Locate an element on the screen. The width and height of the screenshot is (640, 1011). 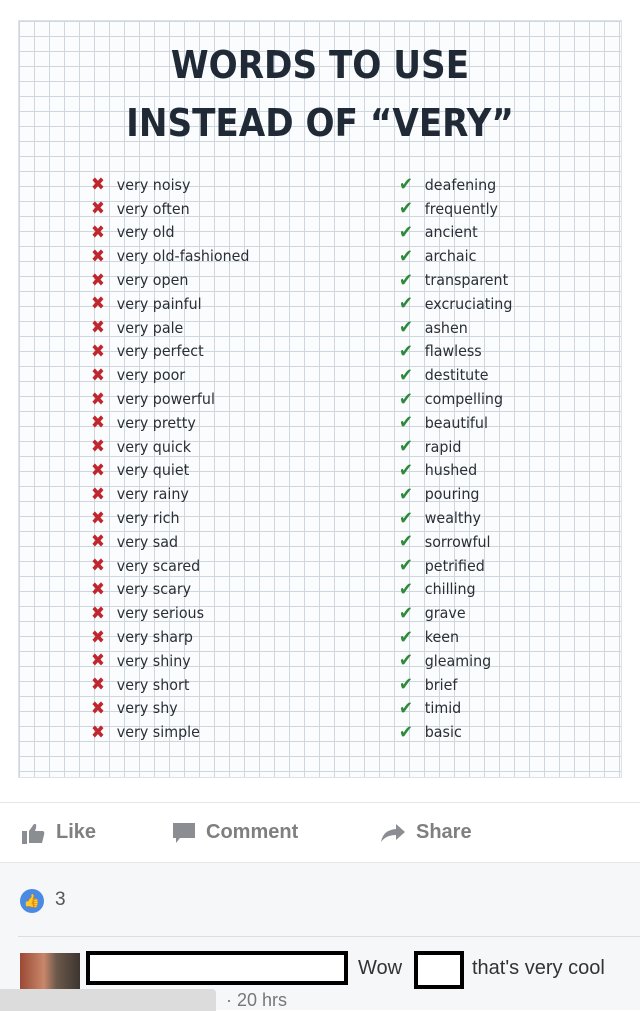
share-button: Share is located at coordinates (426, 832).